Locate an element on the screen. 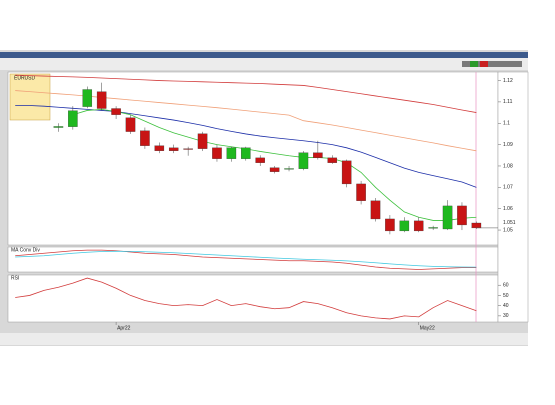 The width and height of the screenshot is (555, 405). panel-title: MA Conv Div is located at coordinates (25, 250).